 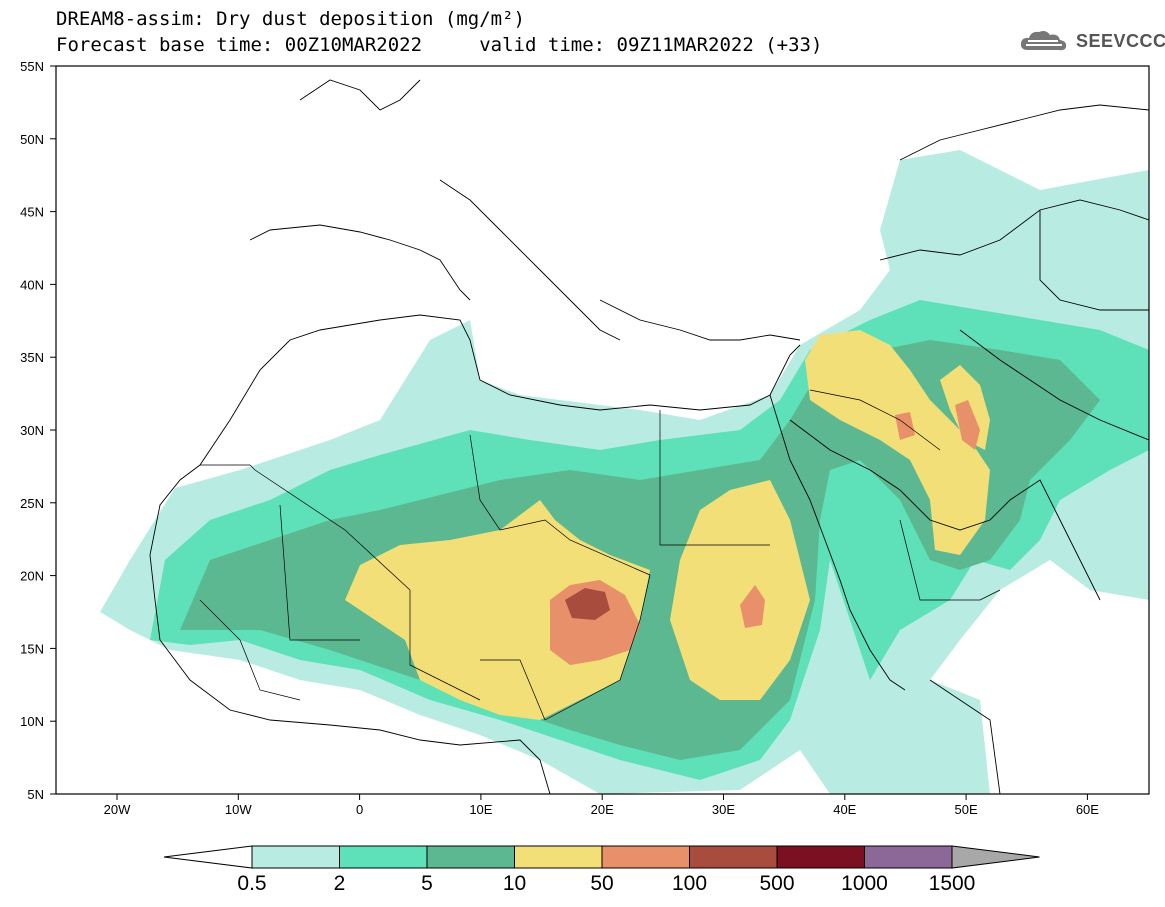 I want to click on lat-label: 30N, so click(x=32, y=430).